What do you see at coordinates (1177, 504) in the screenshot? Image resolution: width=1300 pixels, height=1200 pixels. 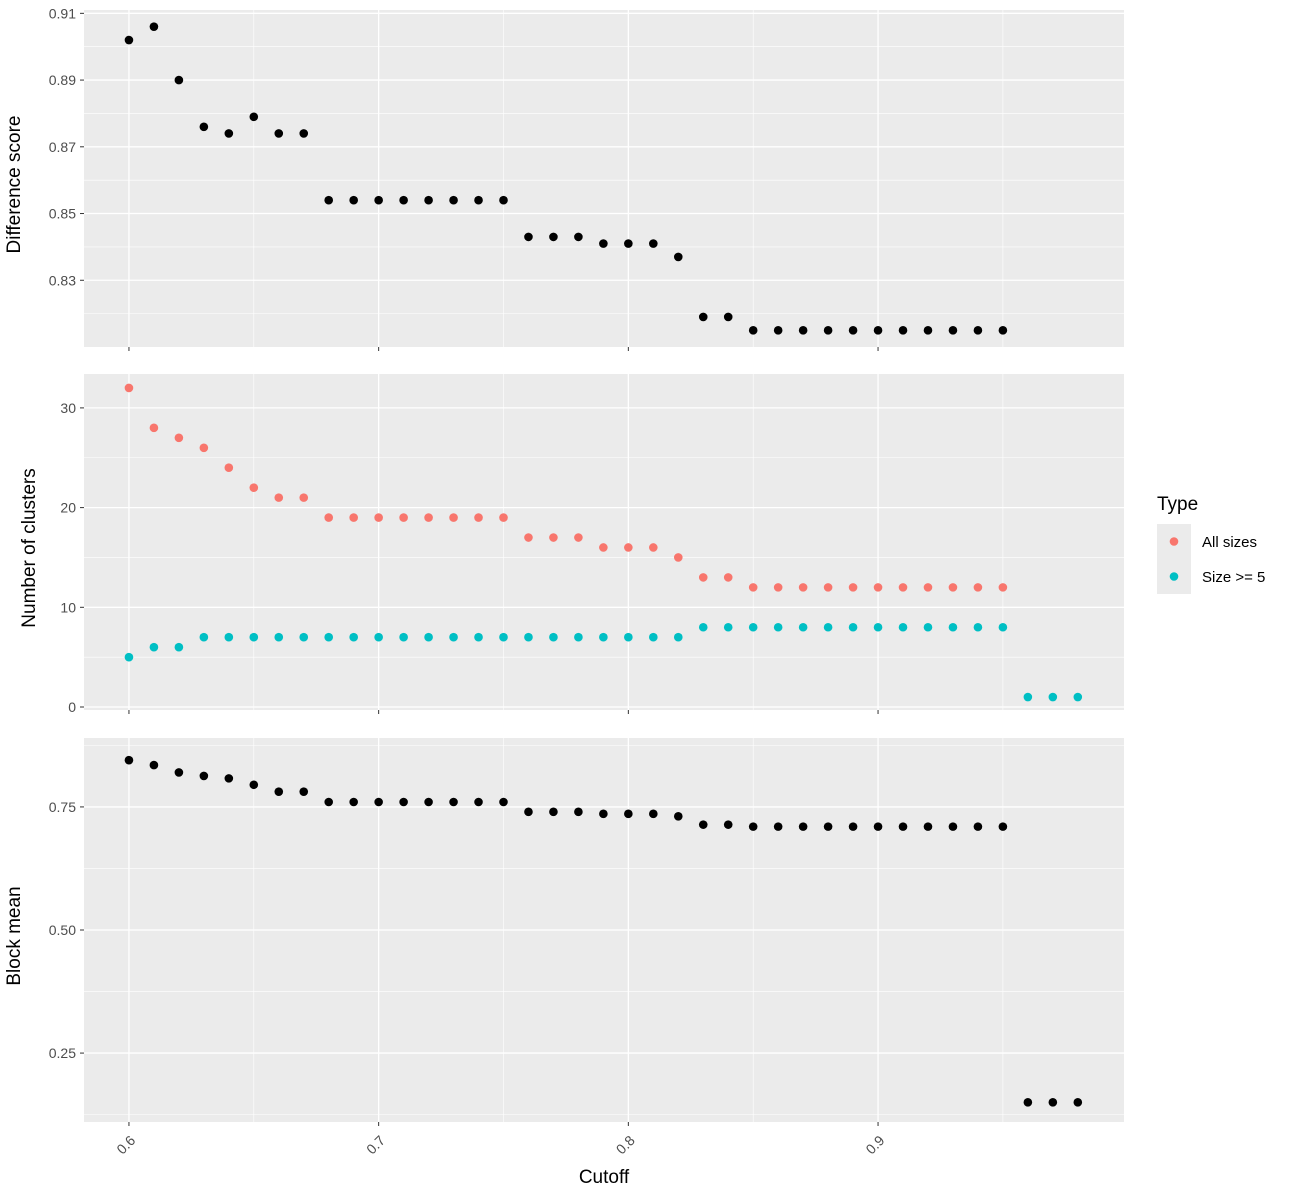 I see `legend-title: Type` at bounding box center [1177, 504].